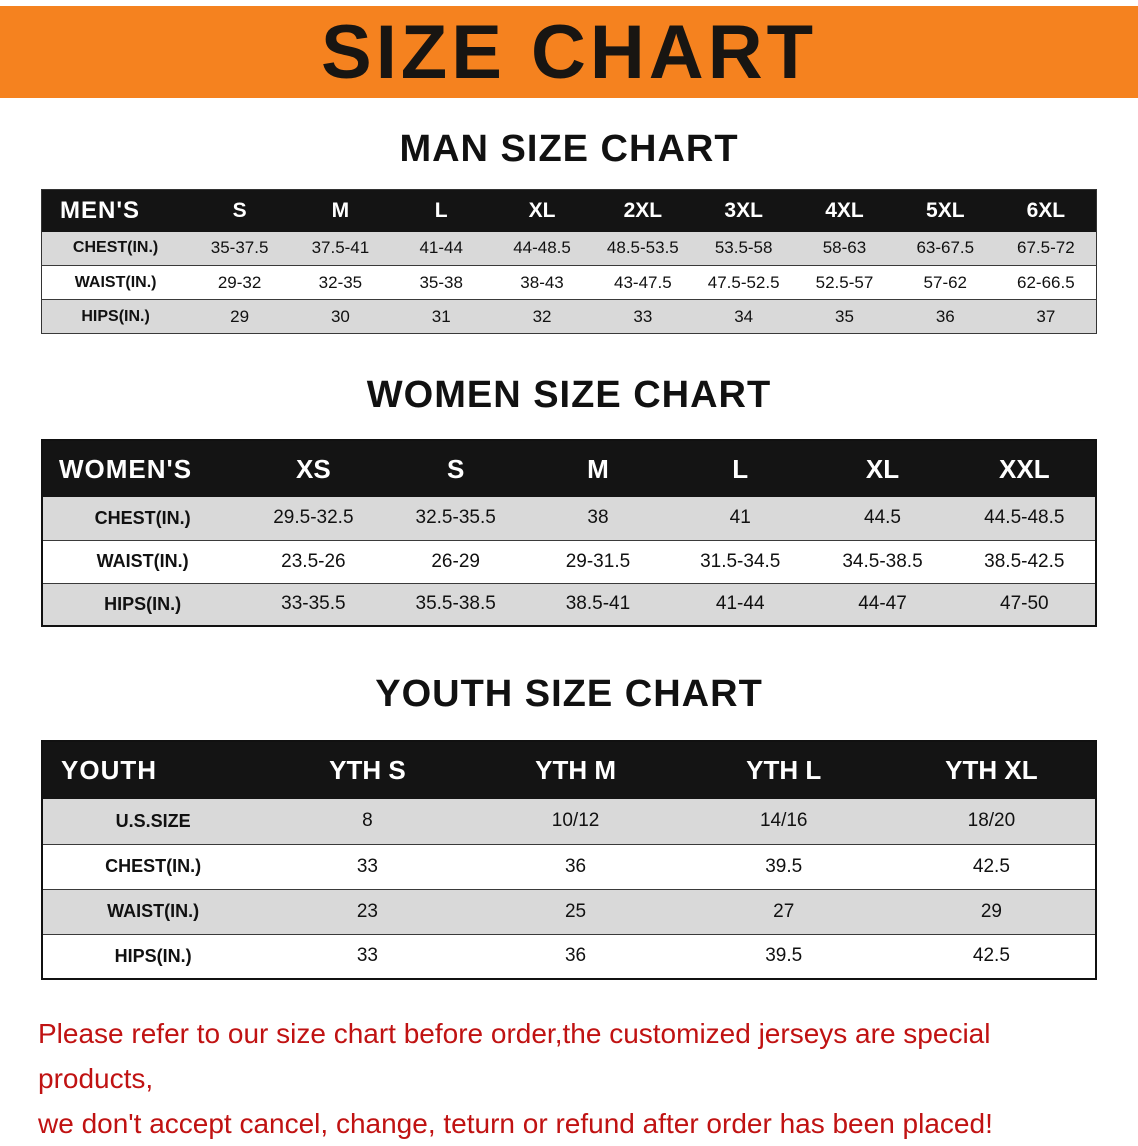 This screenshot has width=1138, height=1146. Describe the element at coordinates (569, 694) in the screenshot. I see `youth-section-heading: YOUTH SIZE CHART` at that location.